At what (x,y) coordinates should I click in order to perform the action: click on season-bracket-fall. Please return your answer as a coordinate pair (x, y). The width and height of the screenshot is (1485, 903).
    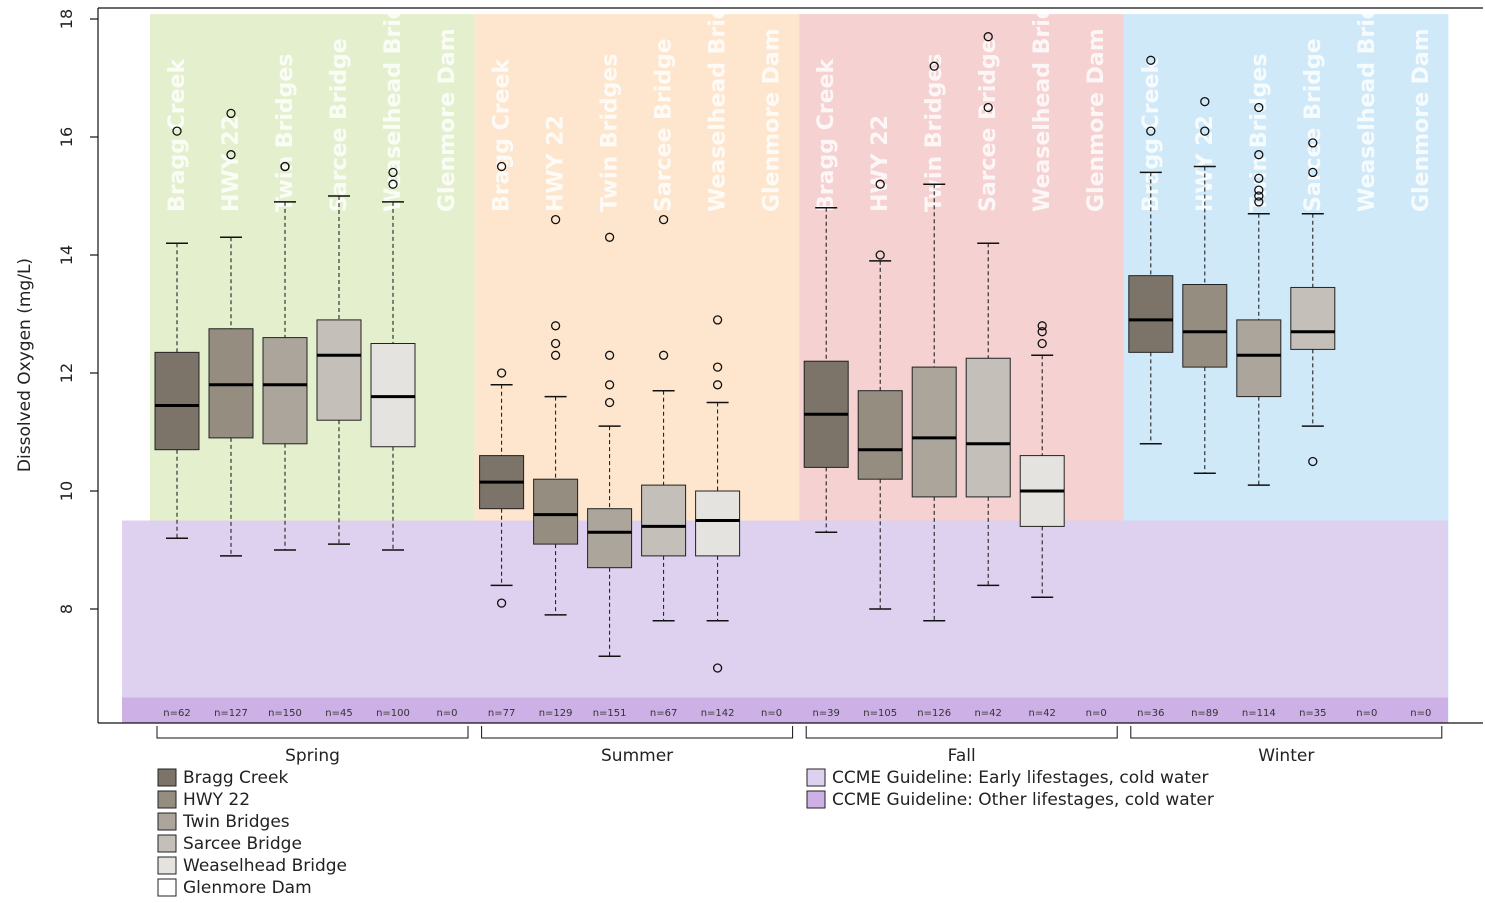
    Looking at the image, I should click on (961, 732).